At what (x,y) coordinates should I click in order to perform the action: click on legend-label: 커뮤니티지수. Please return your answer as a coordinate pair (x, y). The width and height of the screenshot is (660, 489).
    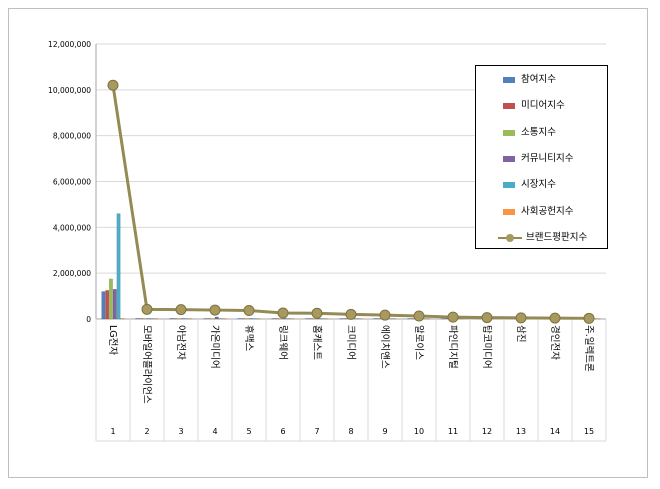
    Looking at the image, I should click on (547, 158).